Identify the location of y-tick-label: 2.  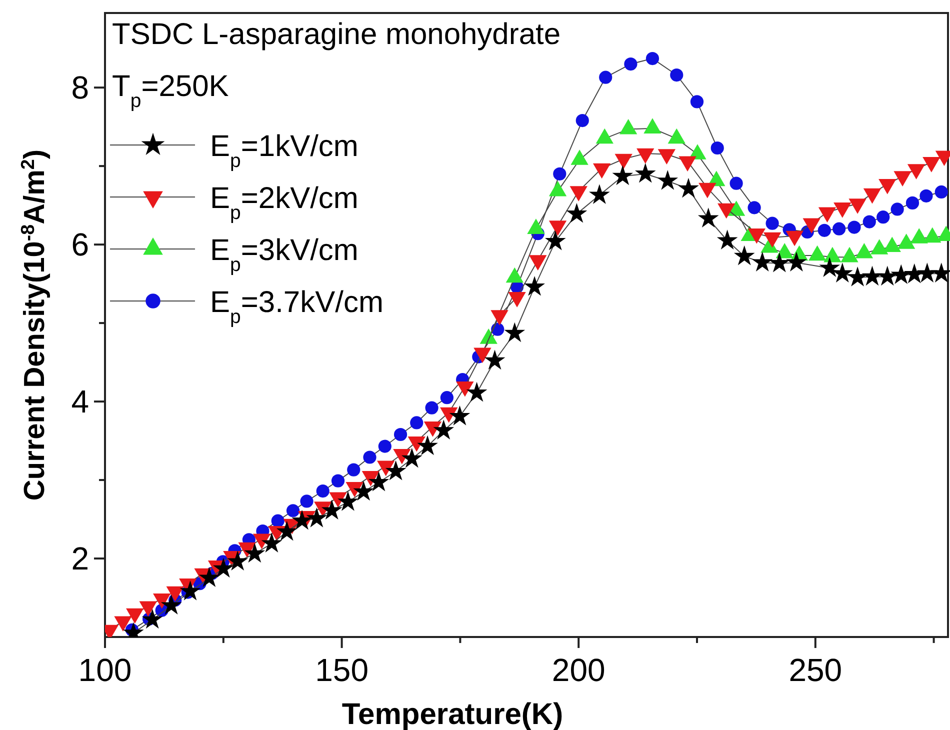
(80, 558).